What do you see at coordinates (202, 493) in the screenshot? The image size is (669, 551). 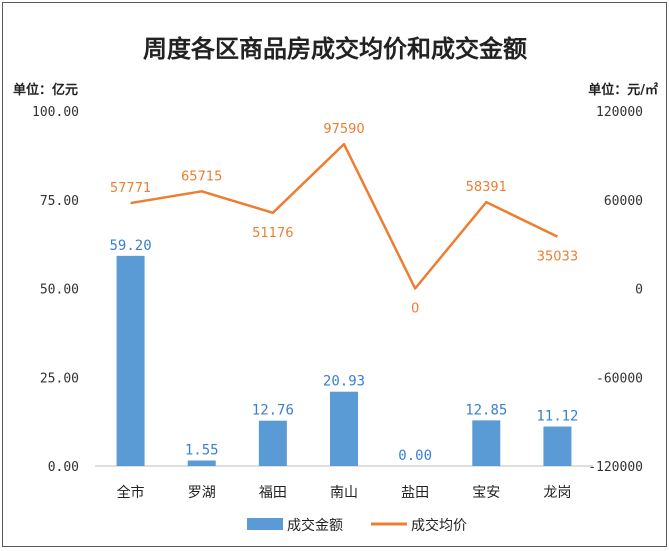 I see `category-label: 罗湖` at bounding box center [202, 493].